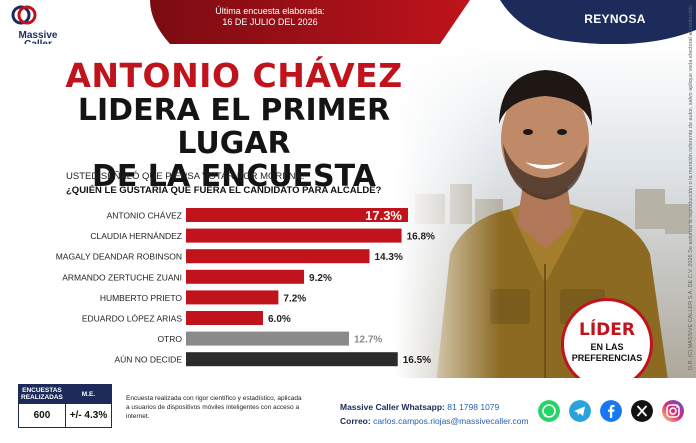  Describe the element at coordinates (368, 340) in the screenshot. I see `value-label: 12.7%` at that location.